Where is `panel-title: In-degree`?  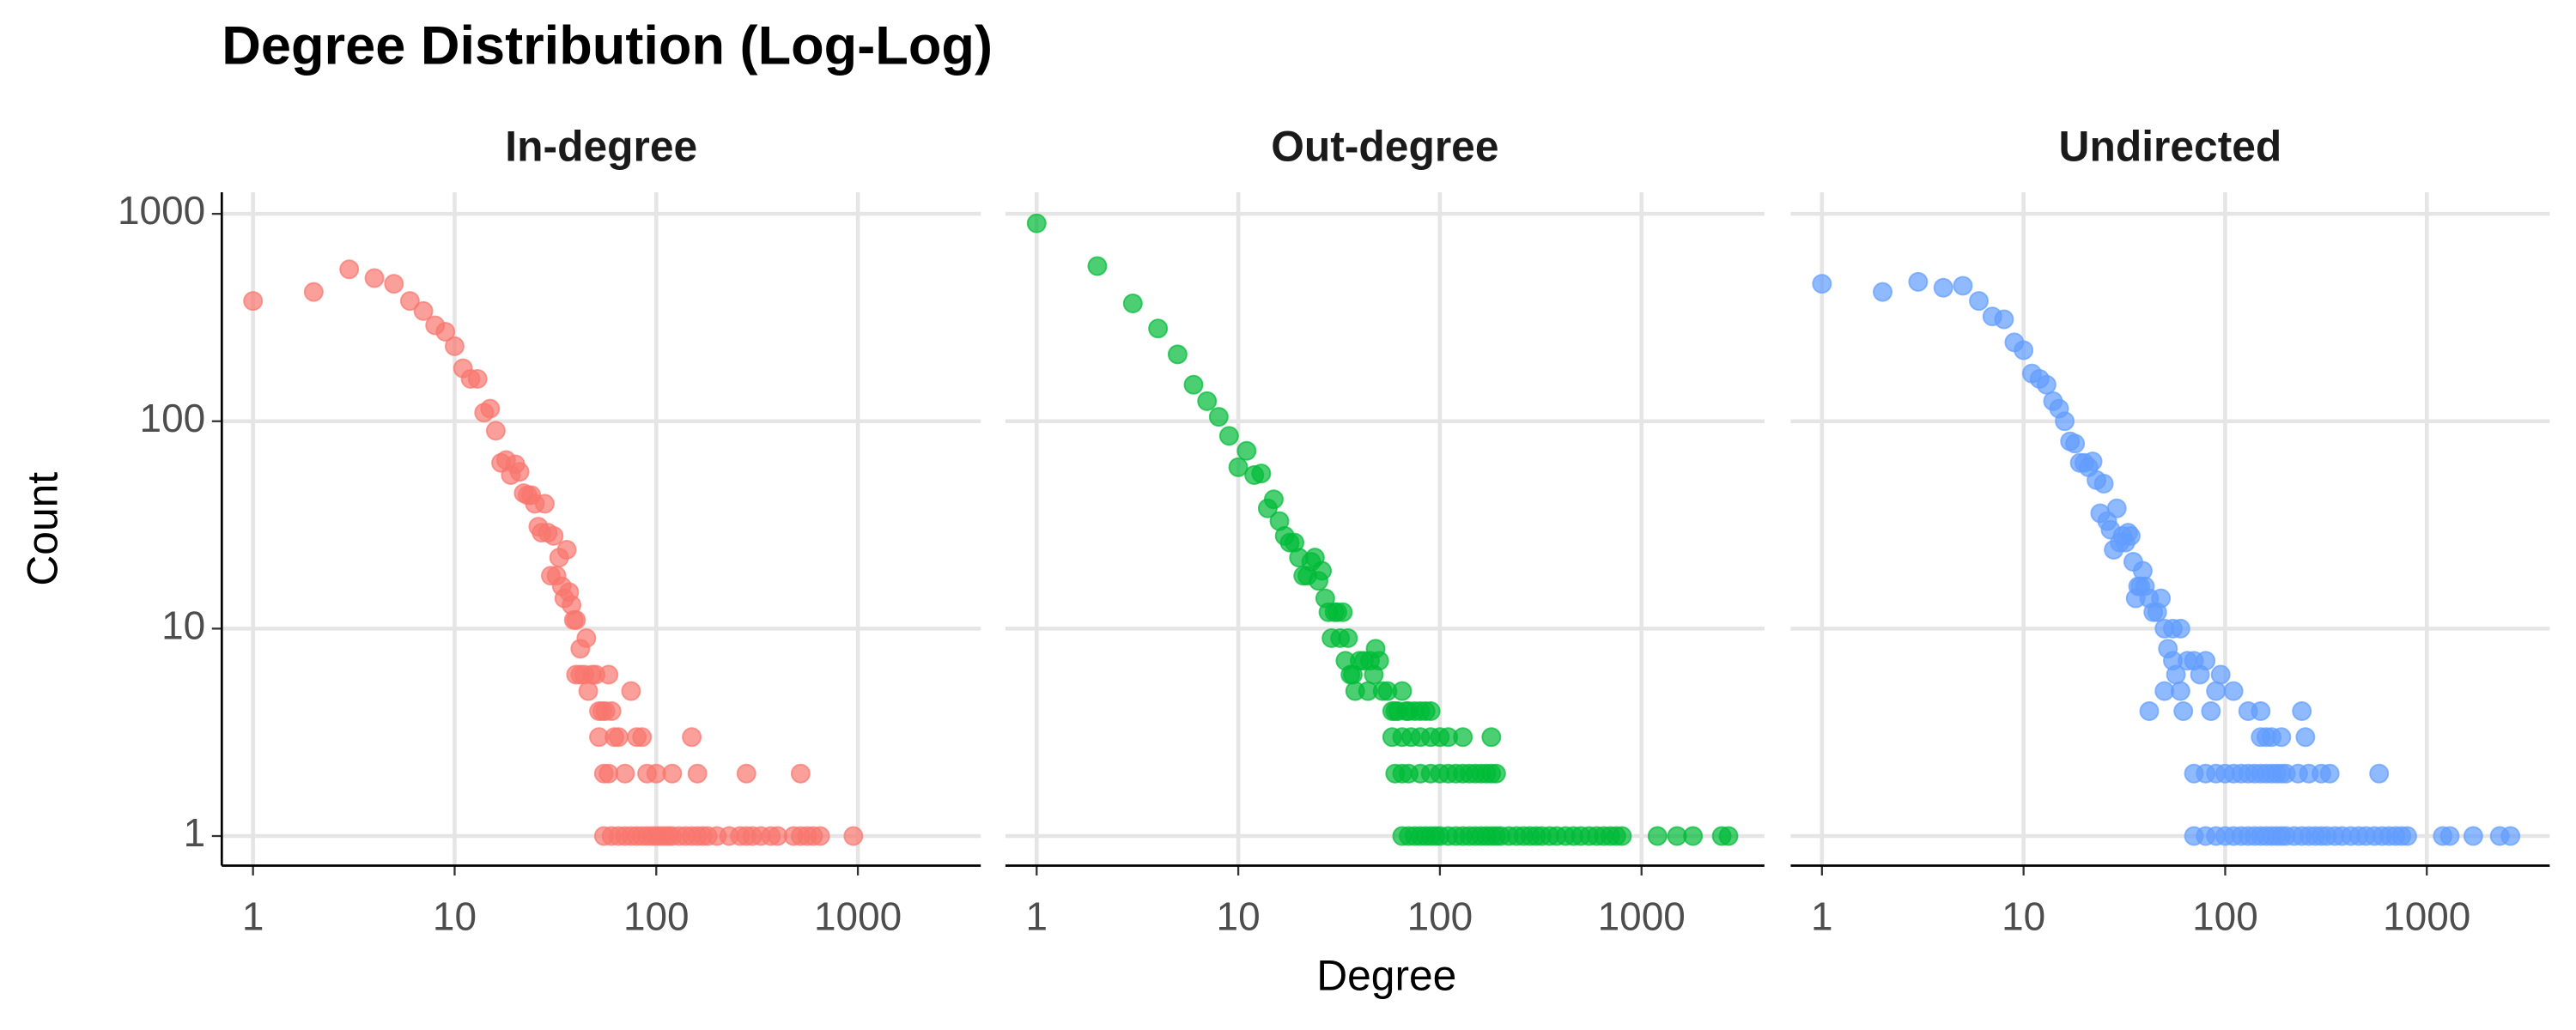 panel-title: In-degree is located at coordinates (601, 146).